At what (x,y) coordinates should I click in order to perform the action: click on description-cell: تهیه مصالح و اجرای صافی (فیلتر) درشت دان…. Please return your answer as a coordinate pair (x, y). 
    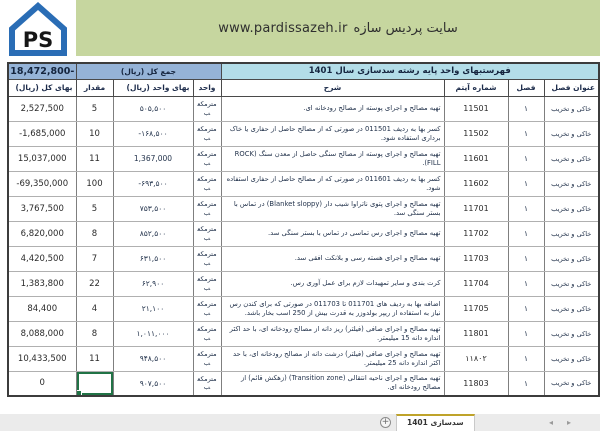
    Looking at the image, I should click on (332, 358).